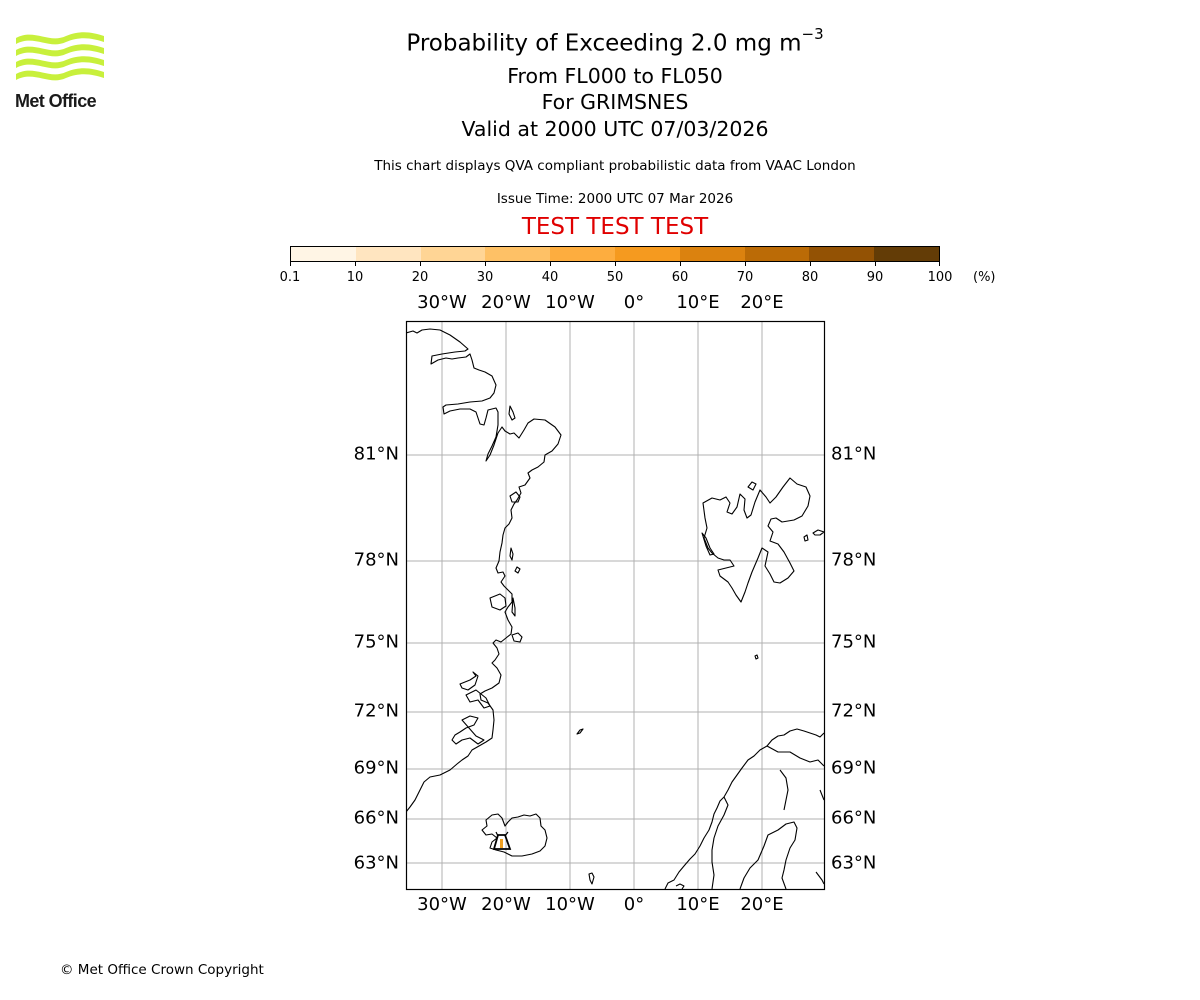 This screenshot has height=1000, width=1200. Describe the element at coordinates (768, 855) in the screenshot. I see `gulf-of-bothnia` at that location.